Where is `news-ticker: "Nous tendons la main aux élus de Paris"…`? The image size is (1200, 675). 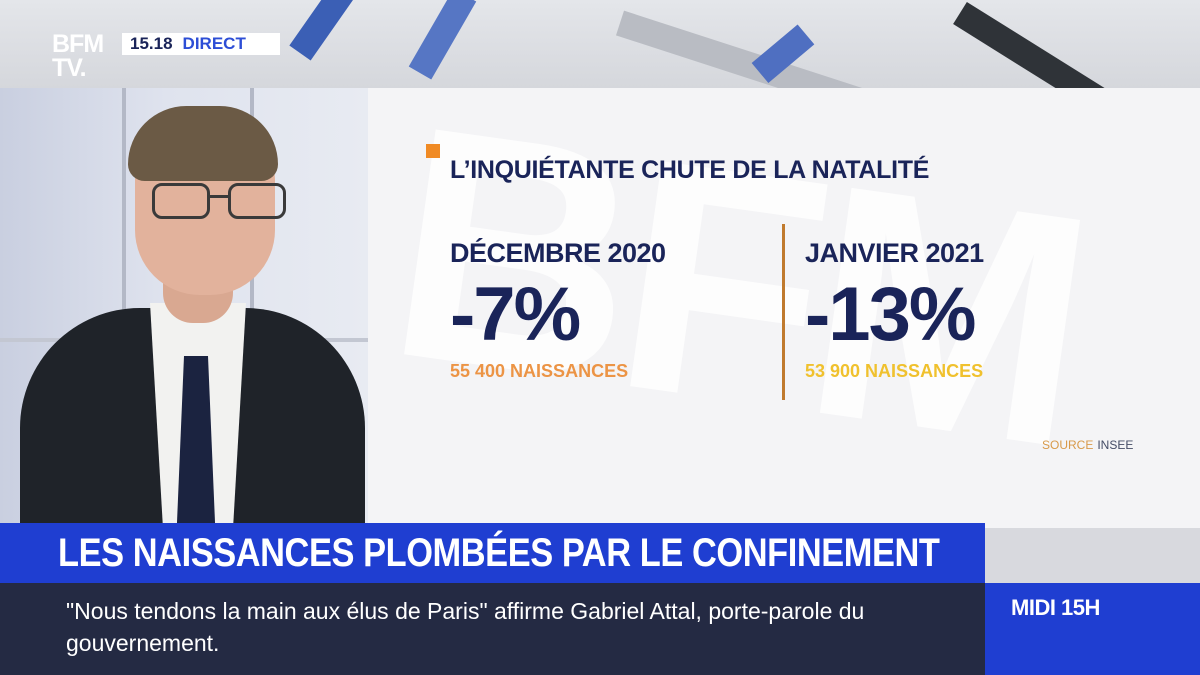
news-ticker: "Nous tendons la main aux élus de Paris"… is located at coordinates (492, 629).